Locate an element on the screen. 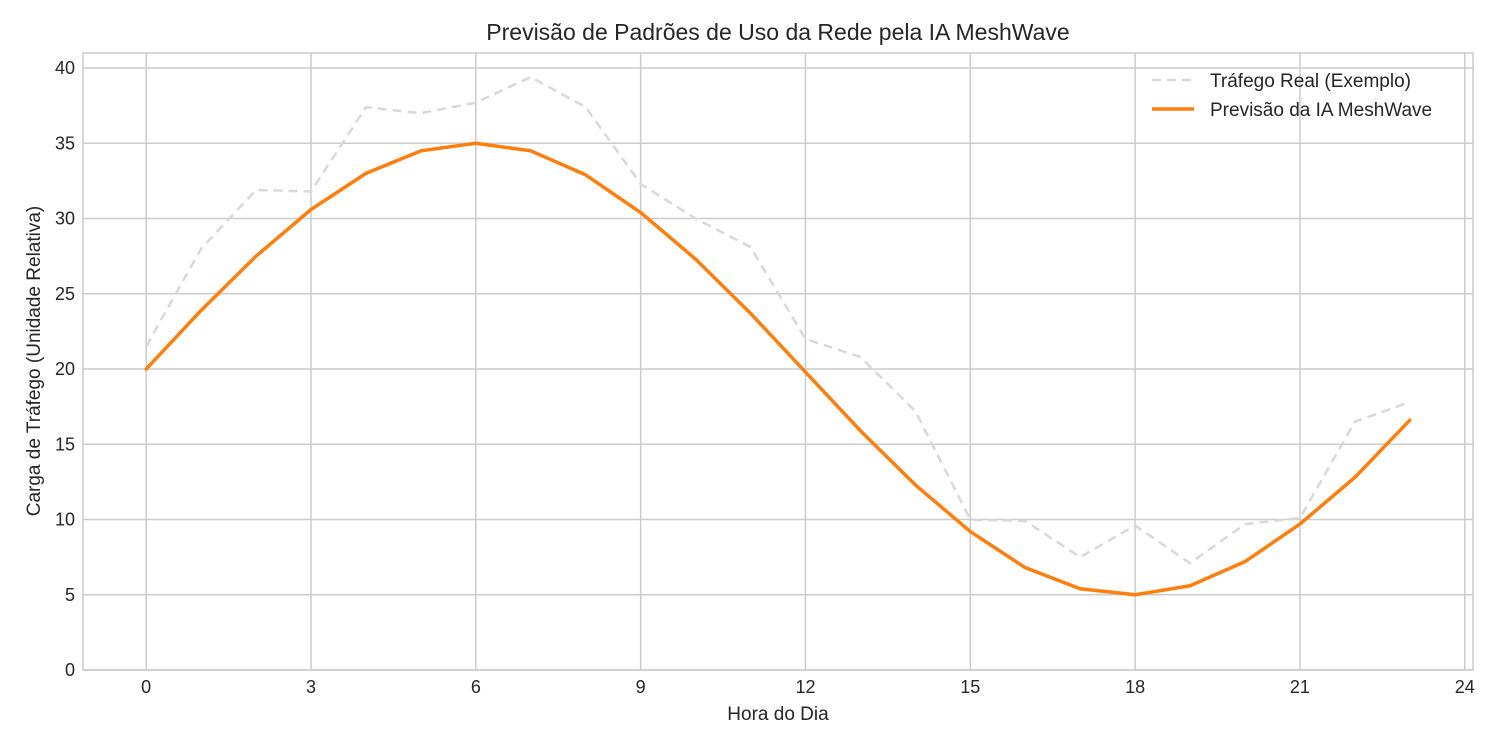 The height and width of the screenshot is (755, 1500). x-tick-label: 21 is located at coordinates (1300, 687).